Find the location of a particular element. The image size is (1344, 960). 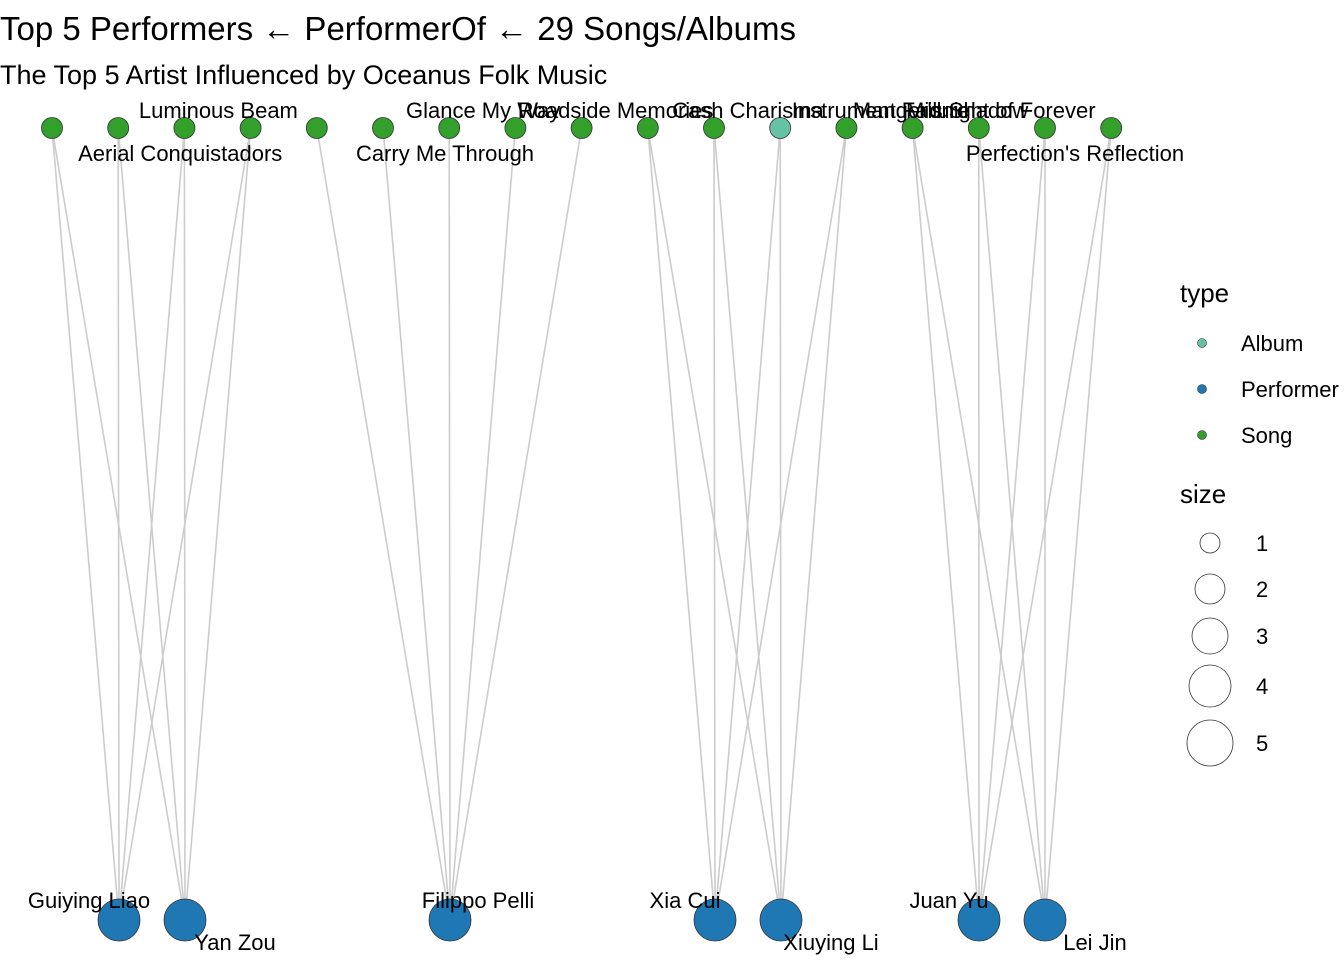

edge-w14-p6 is located at coordinates (945, 524).